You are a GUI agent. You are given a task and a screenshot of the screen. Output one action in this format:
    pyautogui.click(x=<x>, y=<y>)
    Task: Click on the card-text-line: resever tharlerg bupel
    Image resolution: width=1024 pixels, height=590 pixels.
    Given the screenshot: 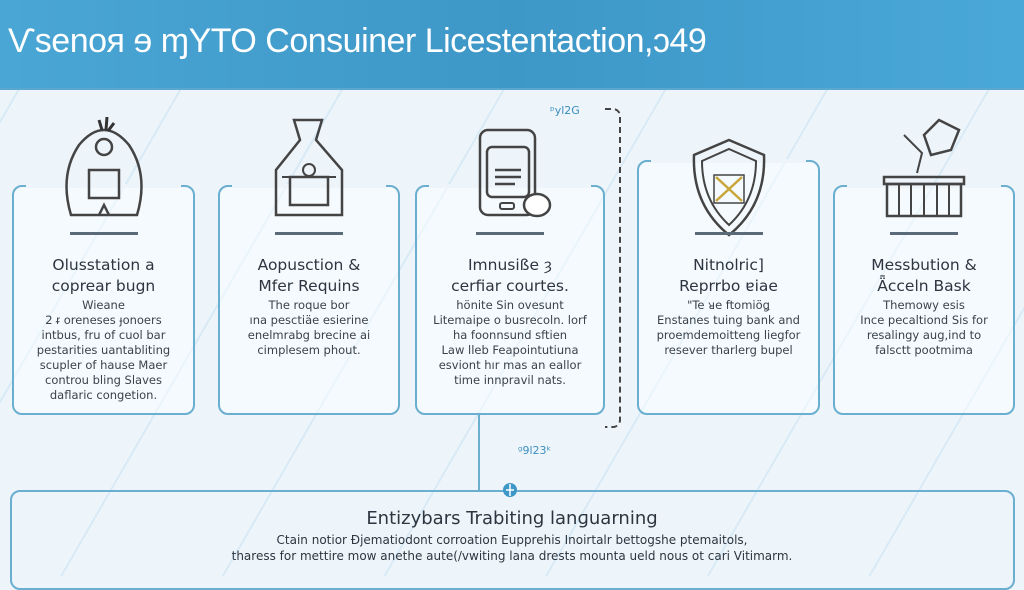 What is the action you would take?
    pyautogui.click(x=728, y=350)
    